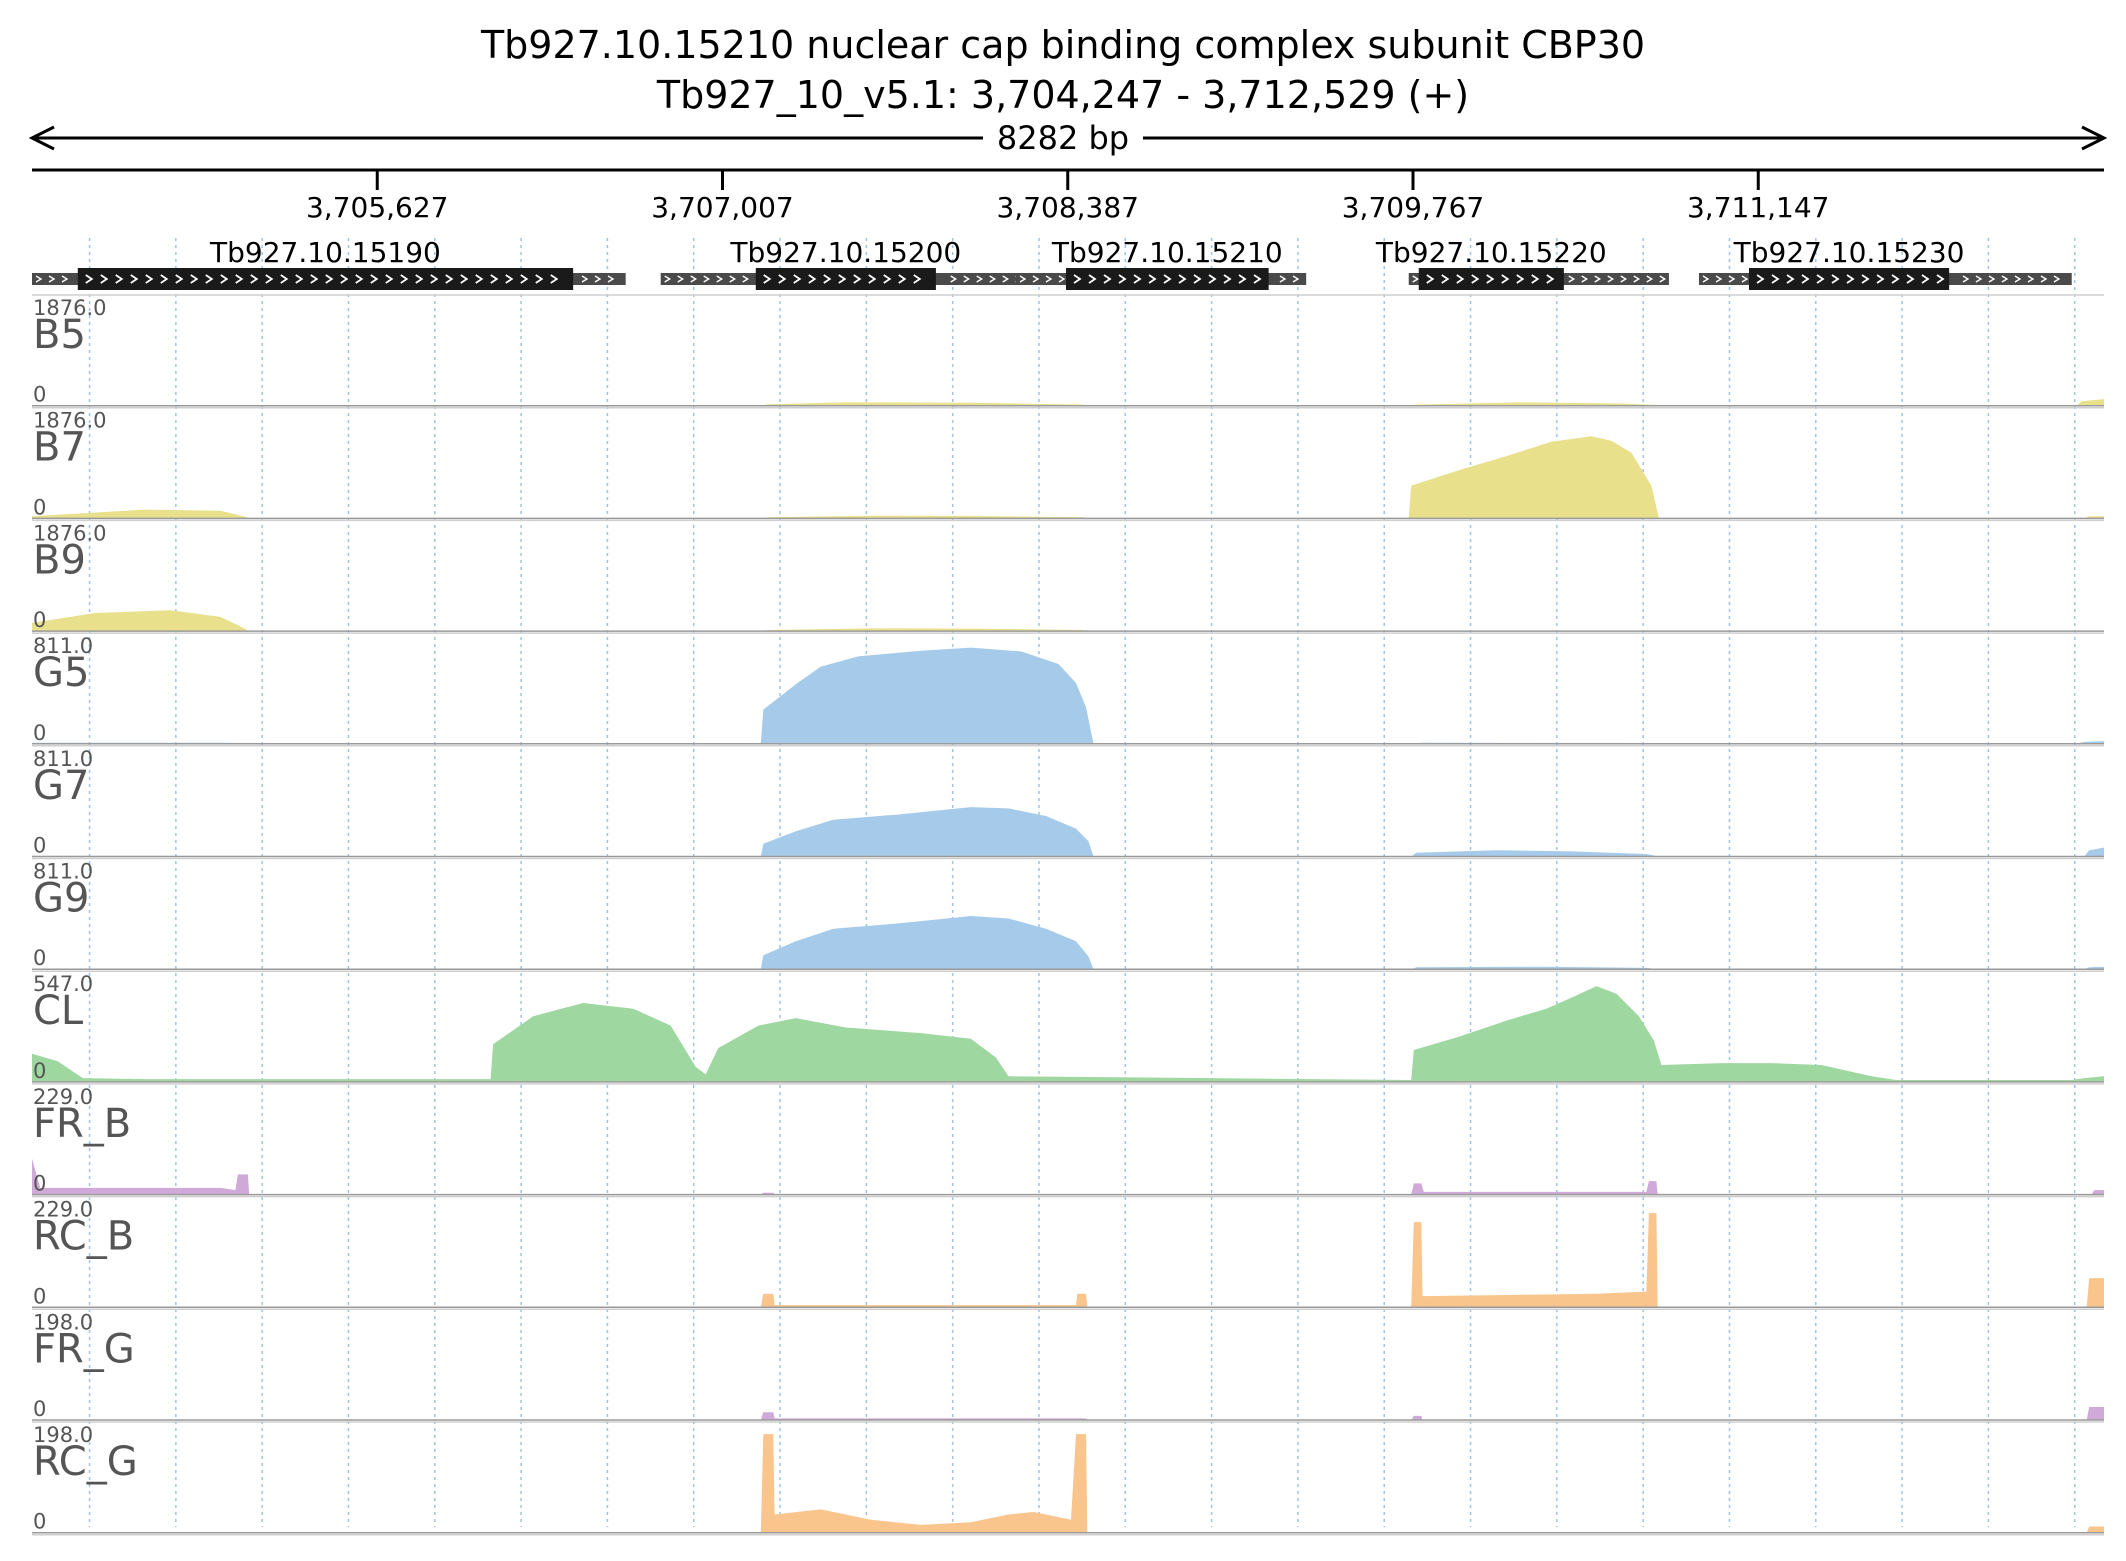 The height and width of the screenshot is (1561, 2126). Describe the element at coordinates (63, 1210) in the screenshot. I see `track-max-label: 229.0` at that location.